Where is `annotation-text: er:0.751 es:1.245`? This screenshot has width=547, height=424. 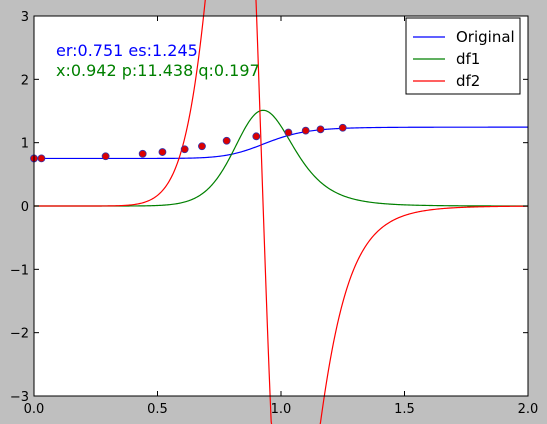 annotation-text: er:0.751 es:1.245 is located at coordinates (127, 50).